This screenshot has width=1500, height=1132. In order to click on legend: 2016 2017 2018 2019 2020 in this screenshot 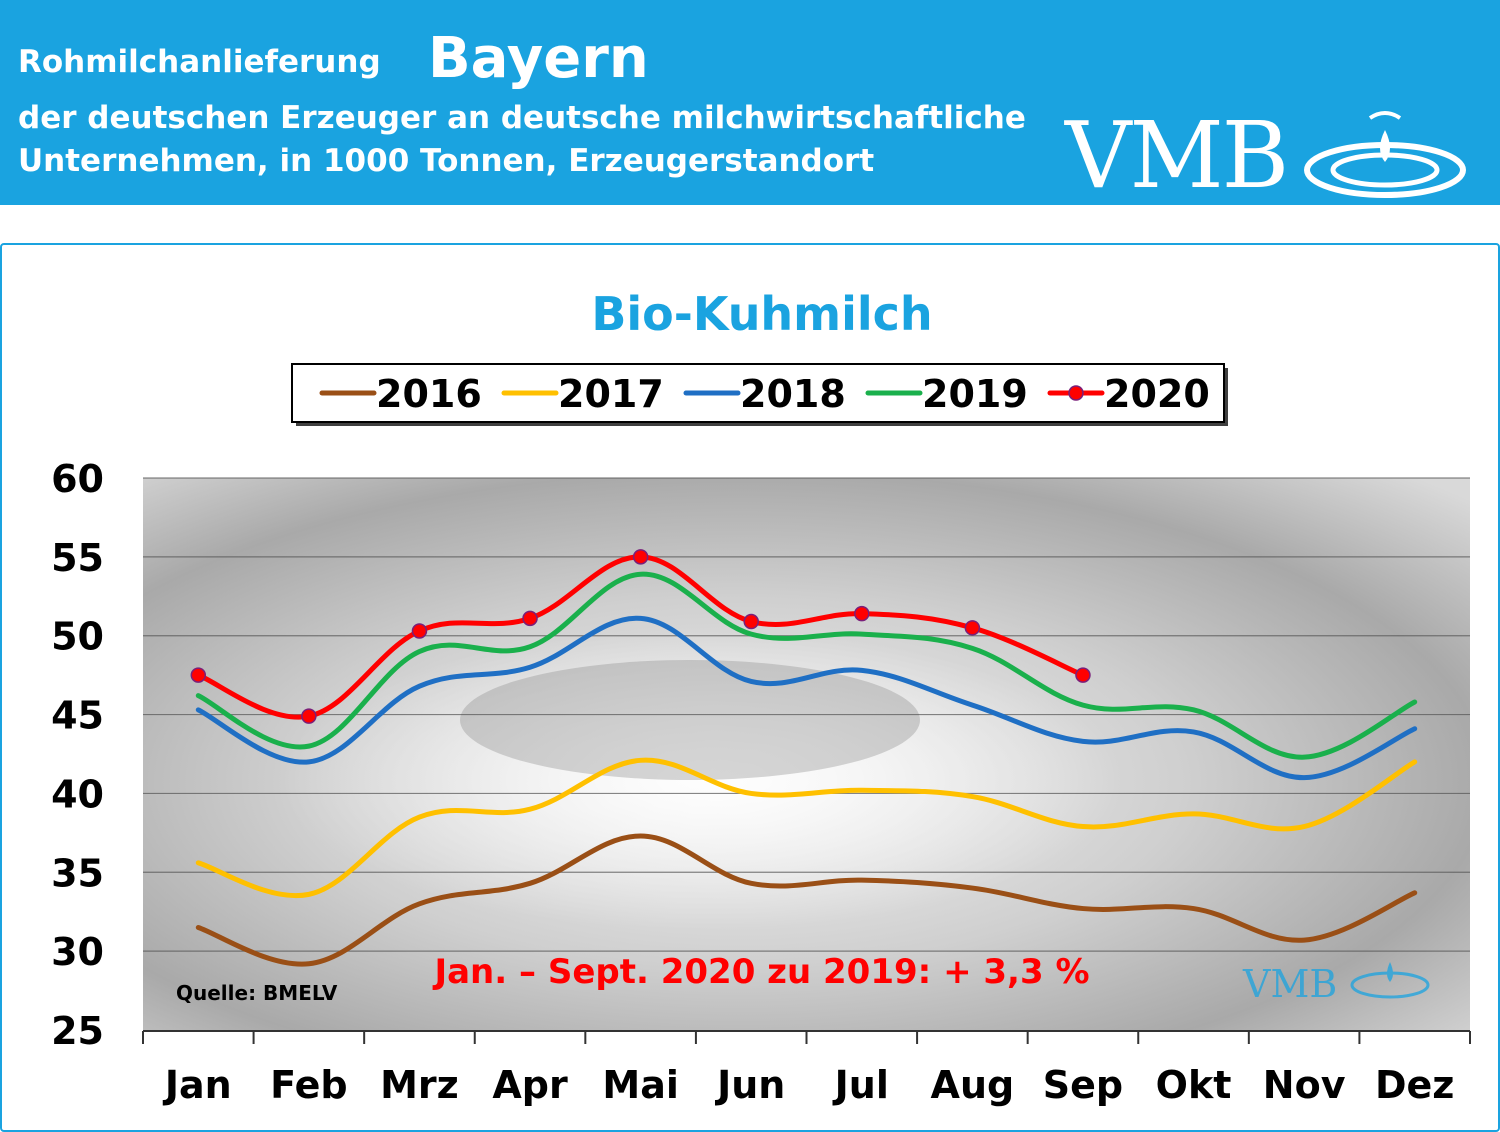, I will do `click(759, 394)`.